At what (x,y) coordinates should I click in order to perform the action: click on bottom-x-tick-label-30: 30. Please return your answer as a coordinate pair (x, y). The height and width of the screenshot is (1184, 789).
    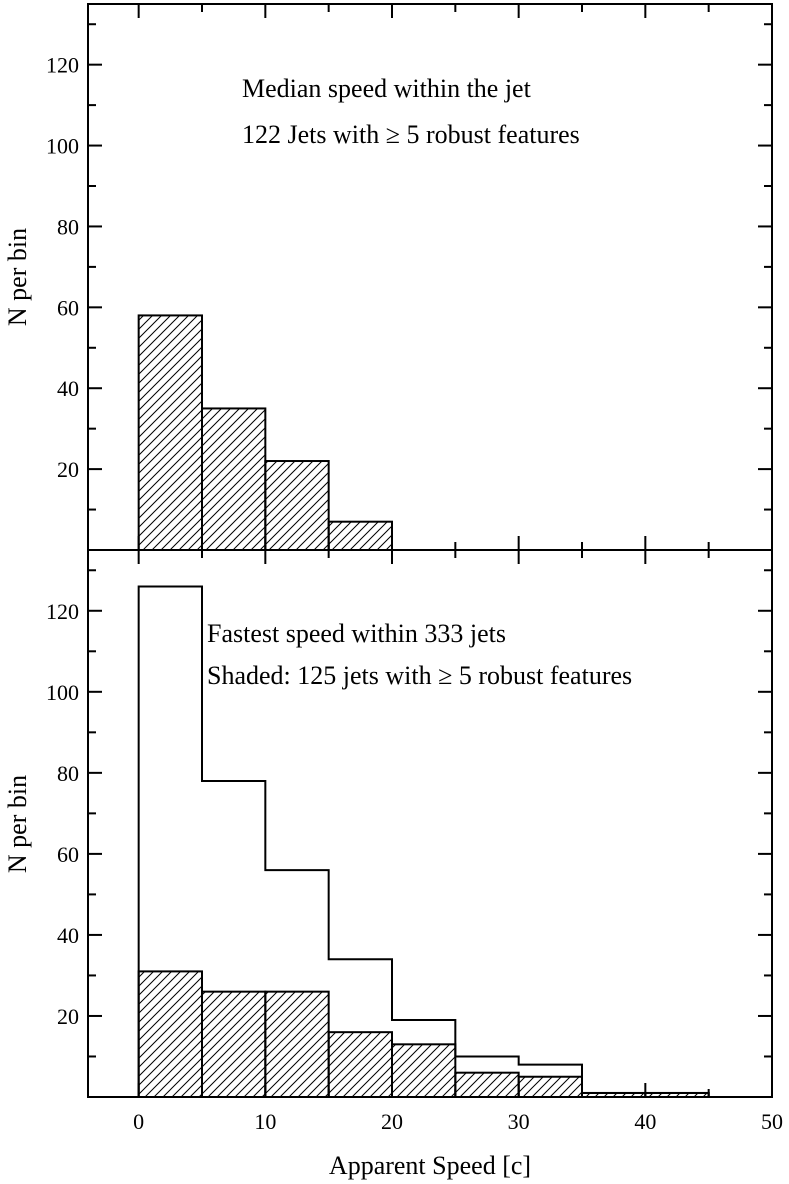
    Looking at the image, I should click on (519, 1121).